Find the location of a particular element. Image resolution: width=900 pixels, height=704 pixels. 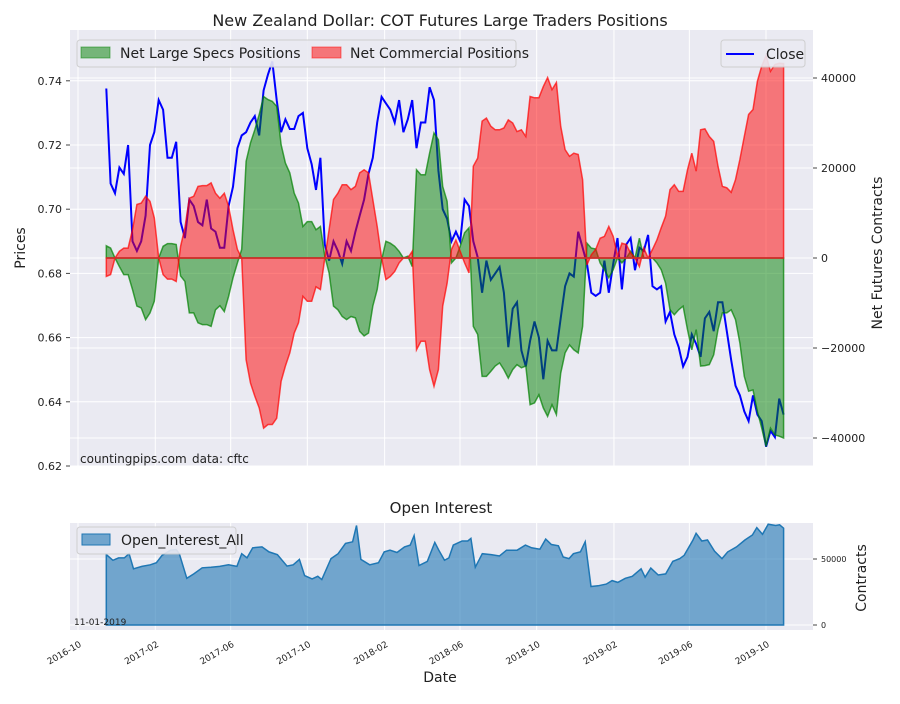

left-tick-label: 0.70 is located at coordinates (50, 209).